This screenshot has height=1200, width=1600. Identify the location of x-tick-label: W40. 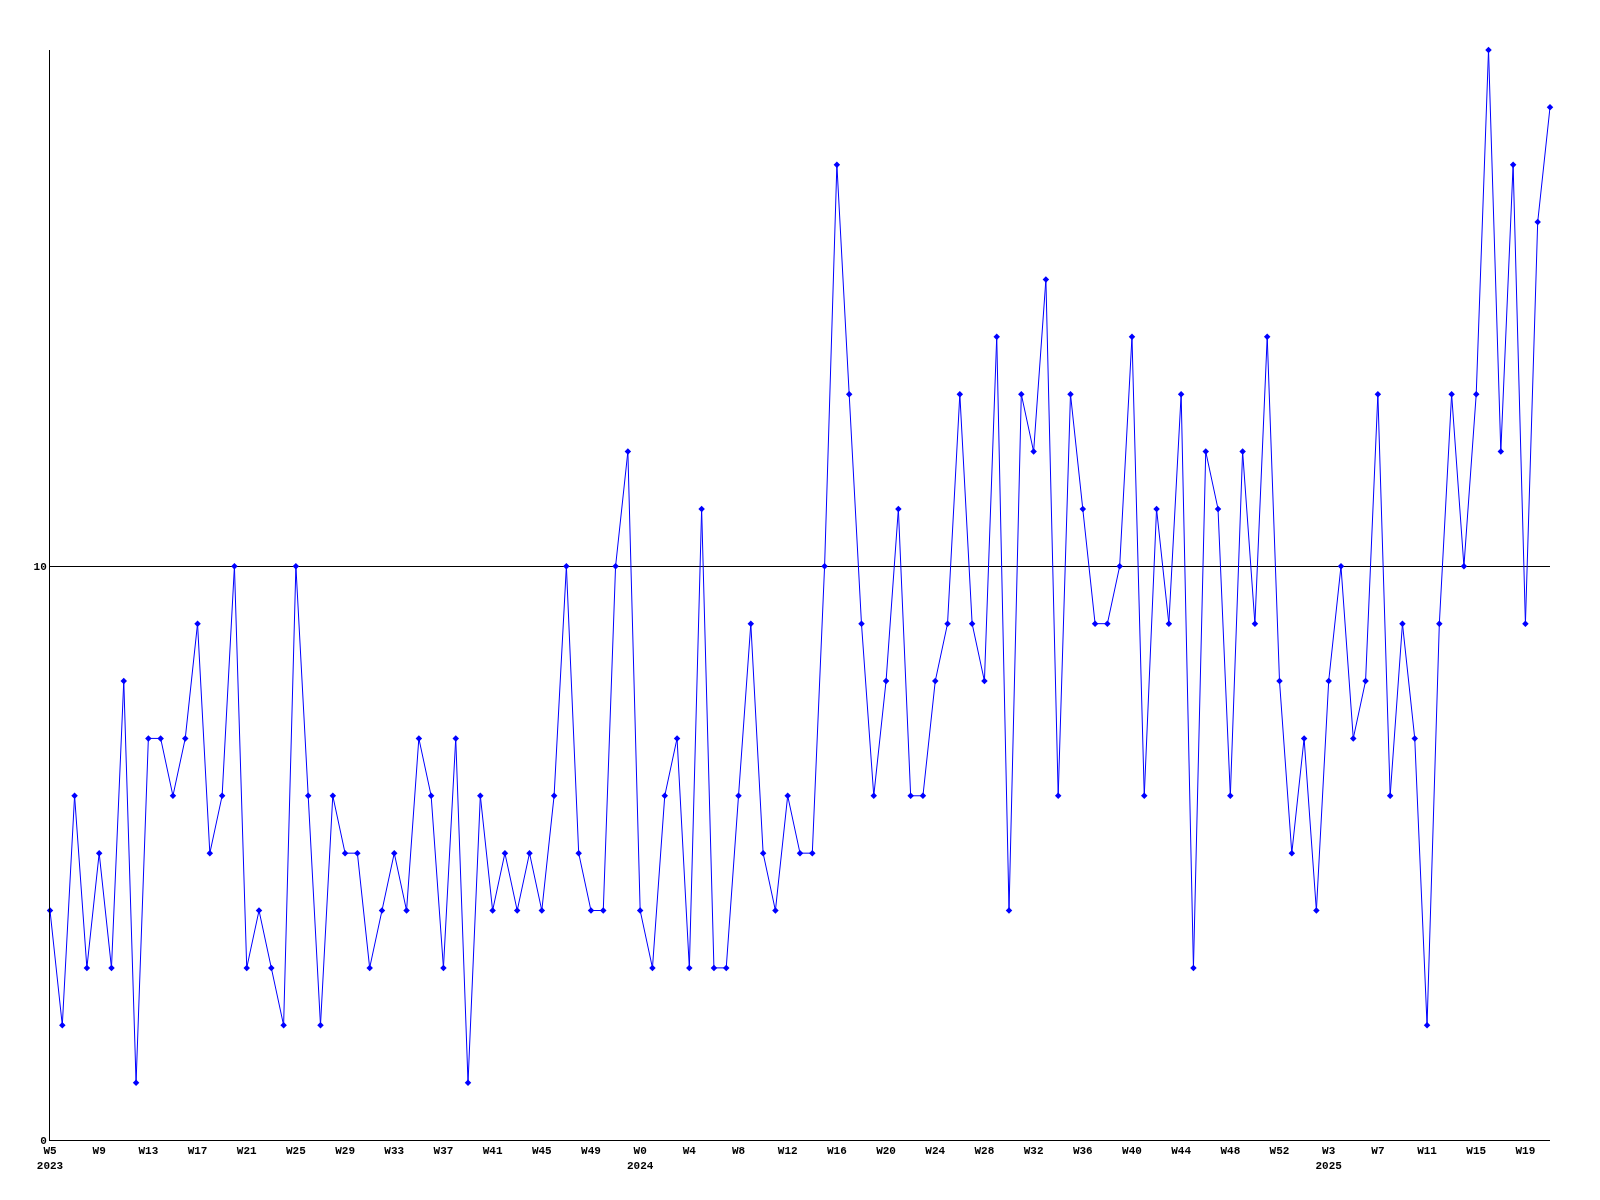
(1132, 1151).